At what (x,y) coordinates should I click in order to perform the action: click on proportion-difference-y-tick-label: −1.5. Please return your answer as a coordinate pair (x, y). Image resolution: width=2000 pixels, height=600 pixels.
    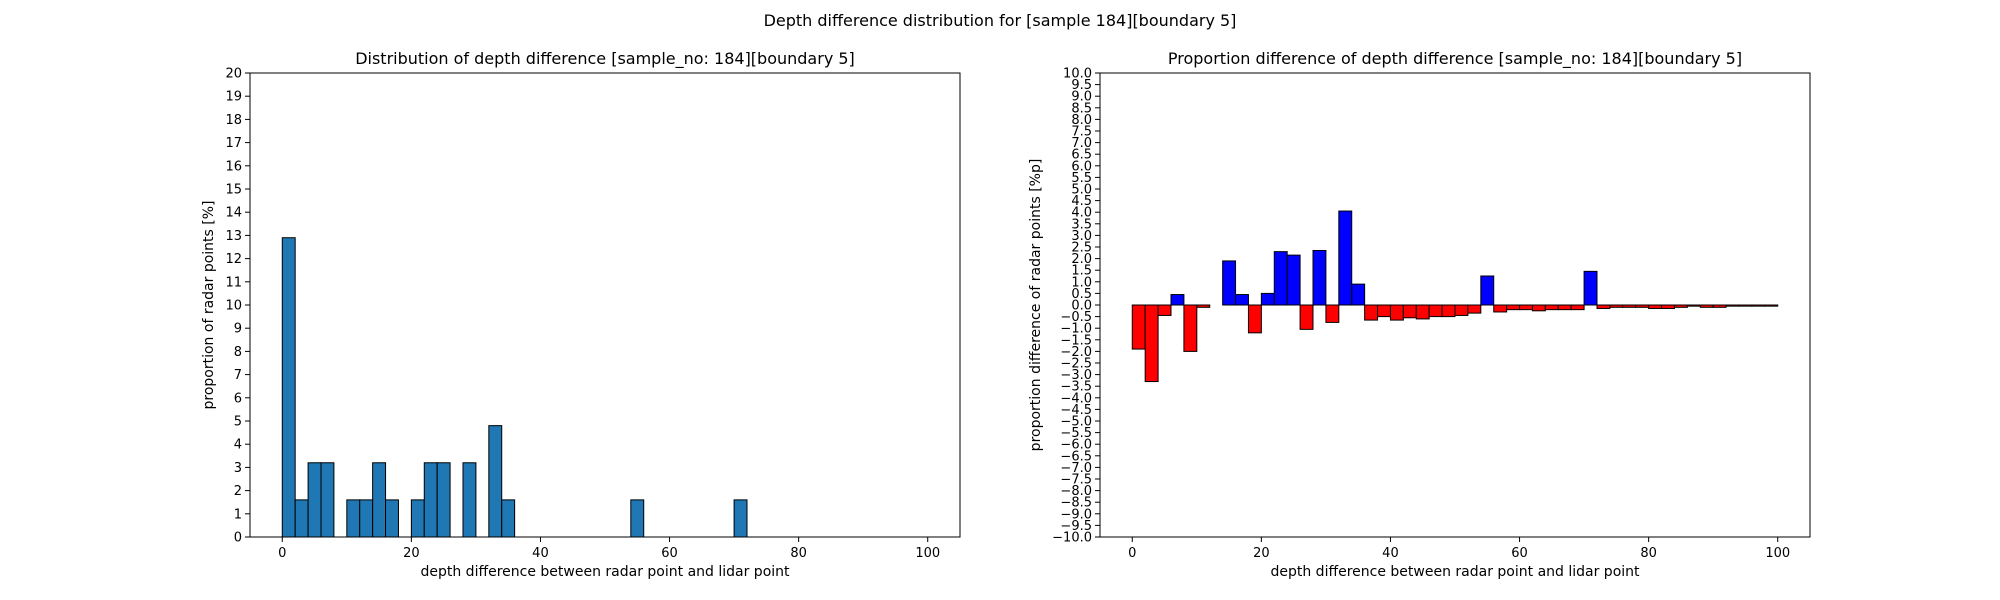
    Looking at the image, I should click on (1076, 340).